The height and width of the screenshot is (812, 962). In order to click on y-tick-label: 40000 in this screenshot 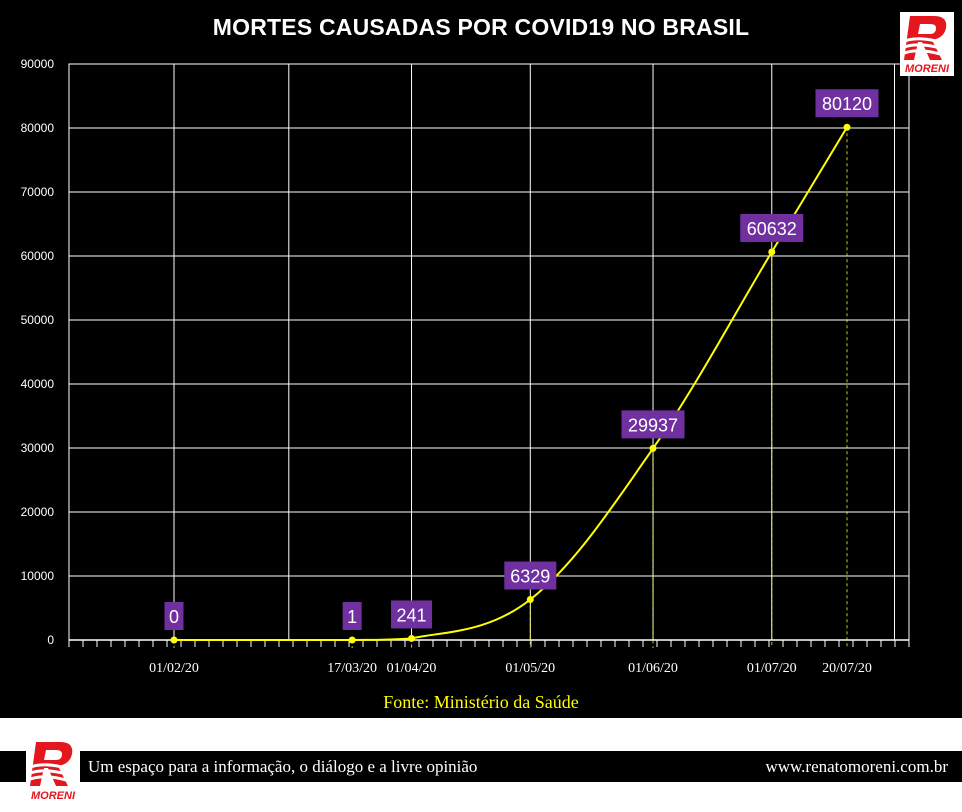, I will do `click(38, 384)`.